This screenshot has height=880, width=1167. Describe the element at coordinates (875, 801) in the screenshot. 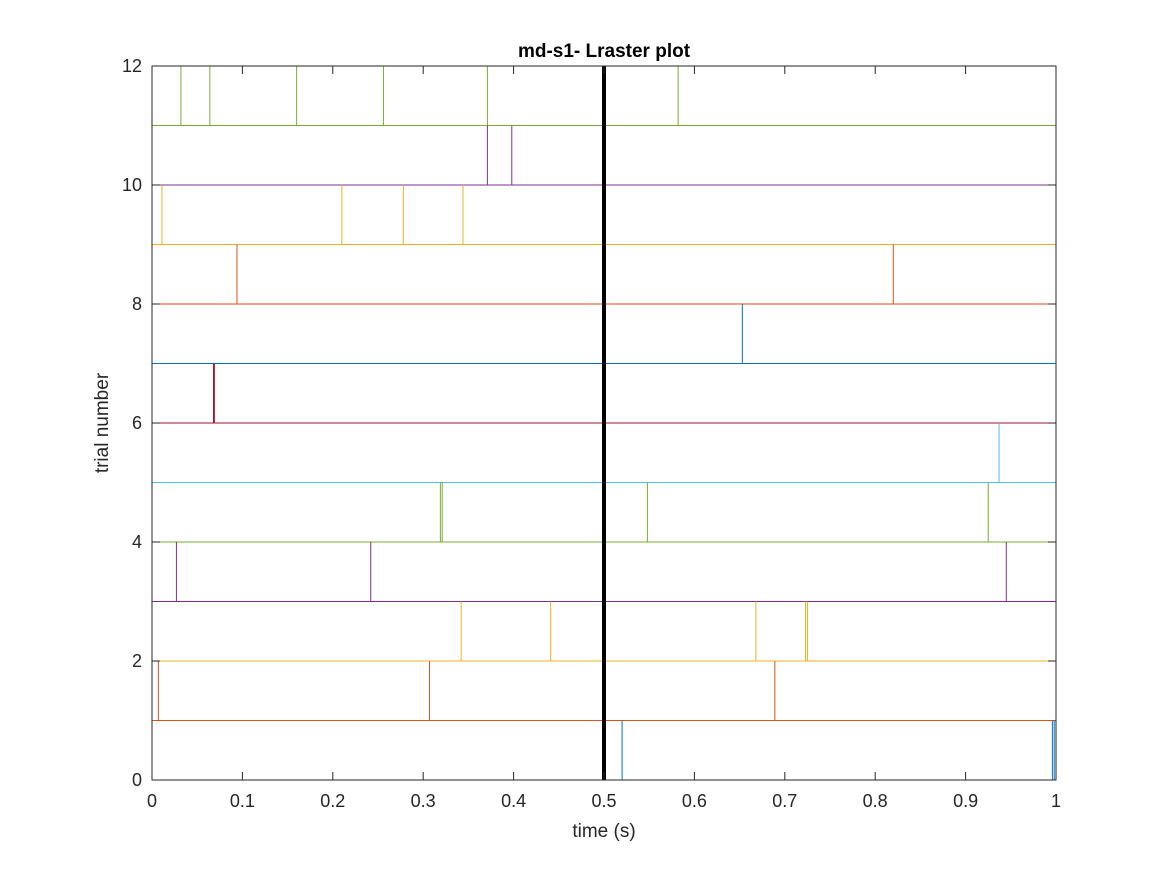

I see `x-tick-label: 0.8` at that location.